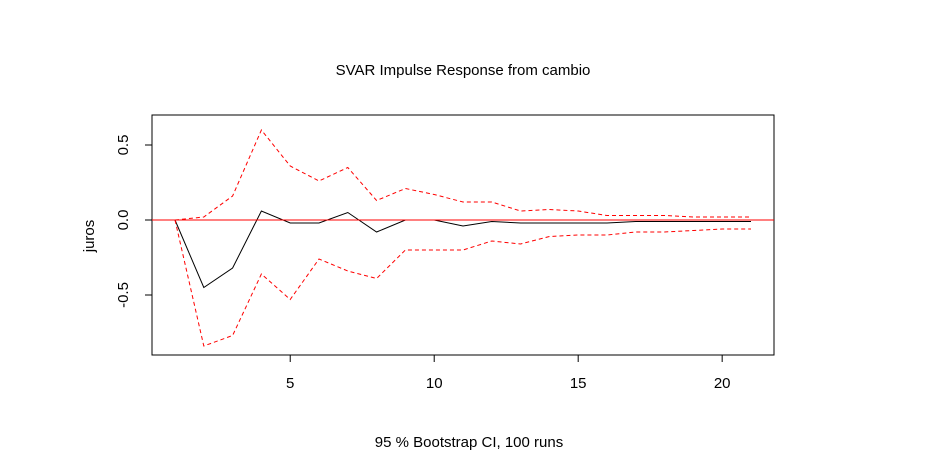 The width and height of the screenshot is (928, 471). I want to click on x-tick-label: 5, so click(290, 383).